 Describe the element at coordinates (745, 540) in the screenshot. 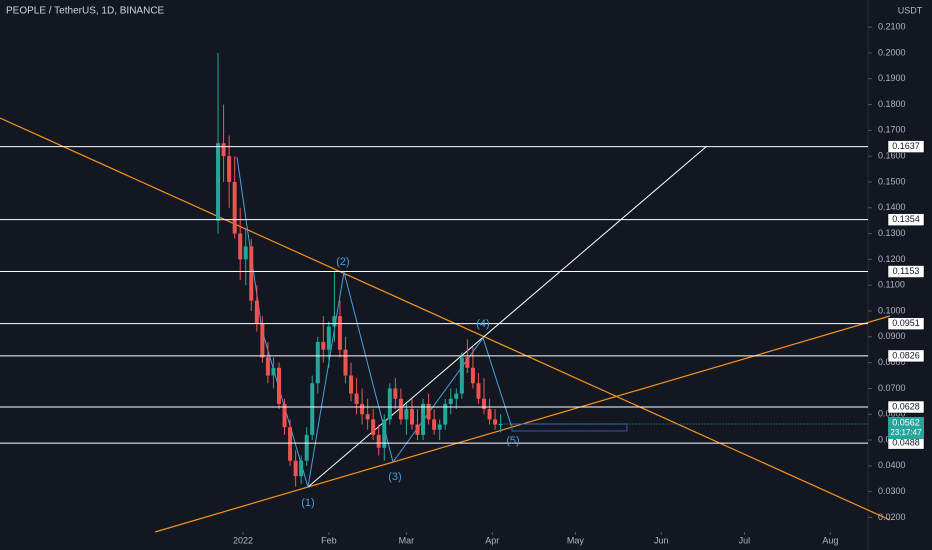

I see `x-tick-label: Jul` at that location.